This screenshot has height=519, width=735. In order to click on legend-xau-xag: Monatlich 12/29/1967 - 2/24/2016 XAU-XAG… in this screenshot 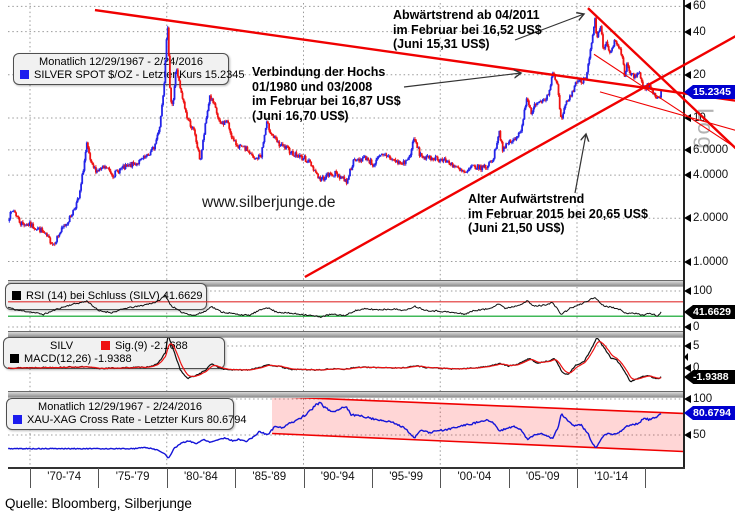, I will do `click(126, 414)`.